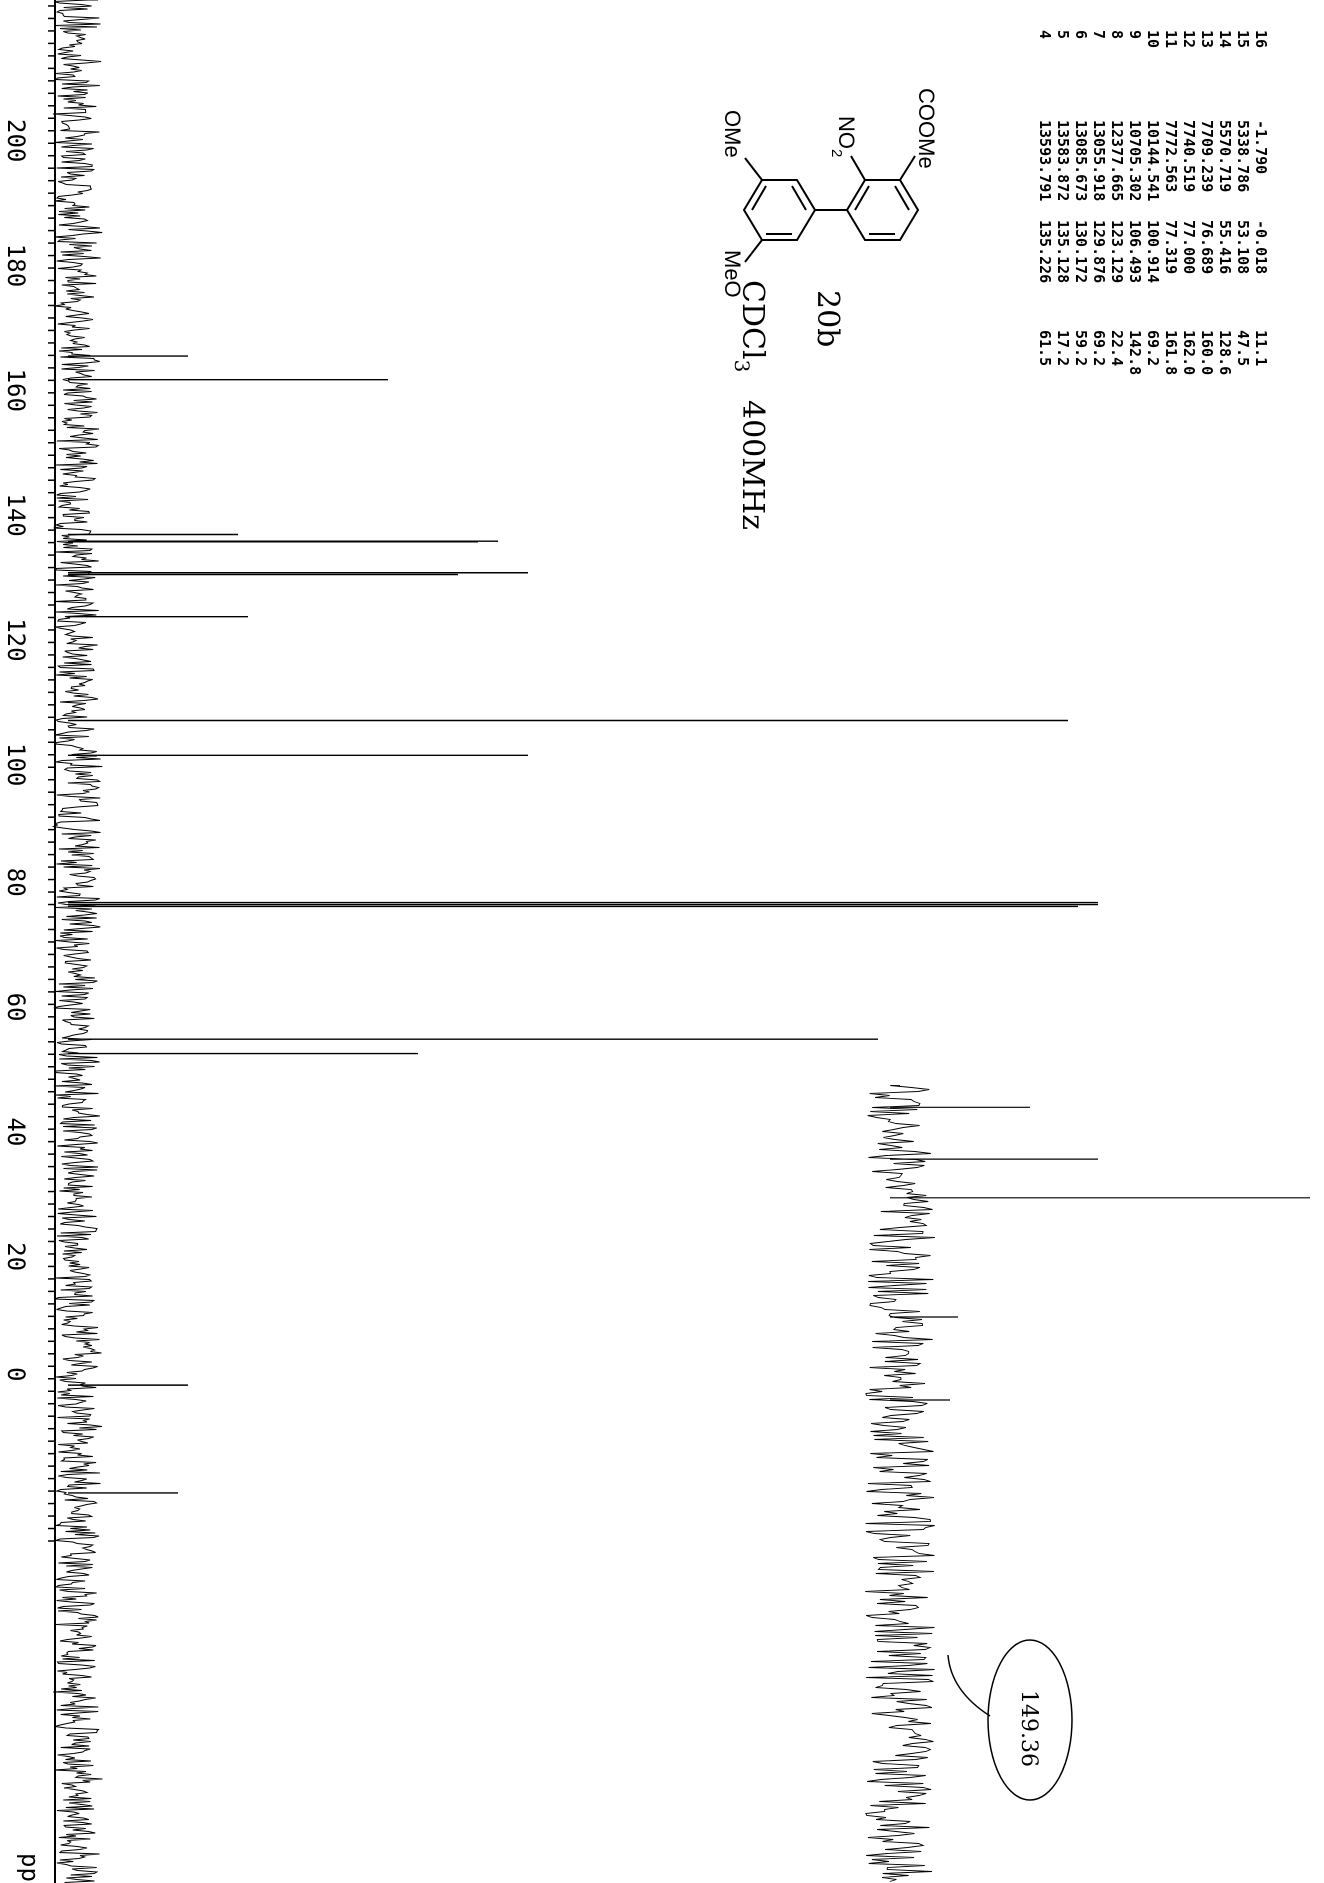 The height and width of the screenshot is (1883, 1324). What do you see at coordinates (753, 169) in the screenshot?
I see `methoxy-bond-right` at bounding box center [753, 169].